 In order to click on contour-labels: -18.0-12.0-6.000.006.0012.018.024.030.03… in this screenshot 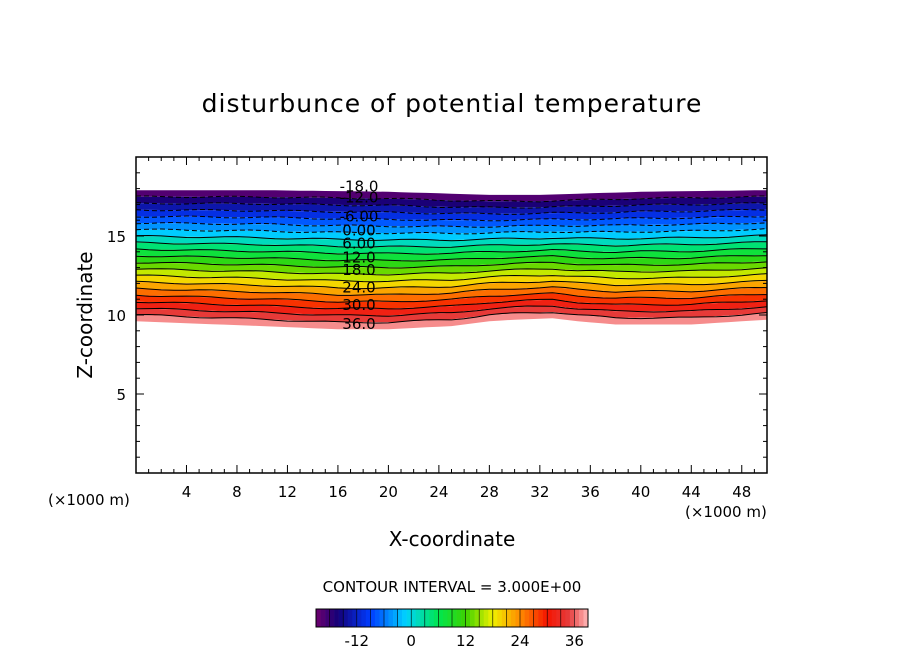, I will do `click(359, 255)`.